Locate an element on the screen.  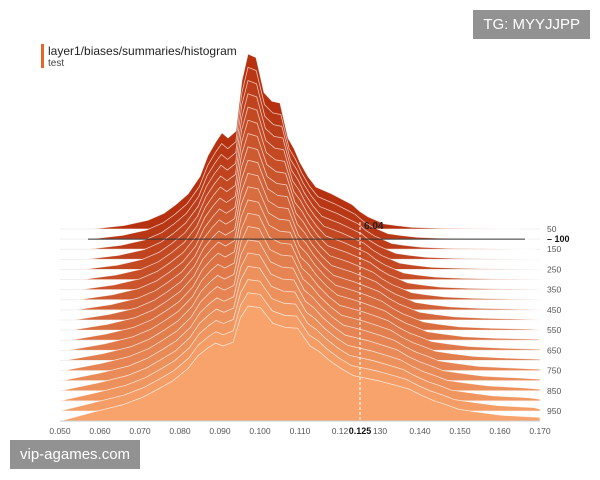
legend-entry-test: test is located at coordinates (56, 63).